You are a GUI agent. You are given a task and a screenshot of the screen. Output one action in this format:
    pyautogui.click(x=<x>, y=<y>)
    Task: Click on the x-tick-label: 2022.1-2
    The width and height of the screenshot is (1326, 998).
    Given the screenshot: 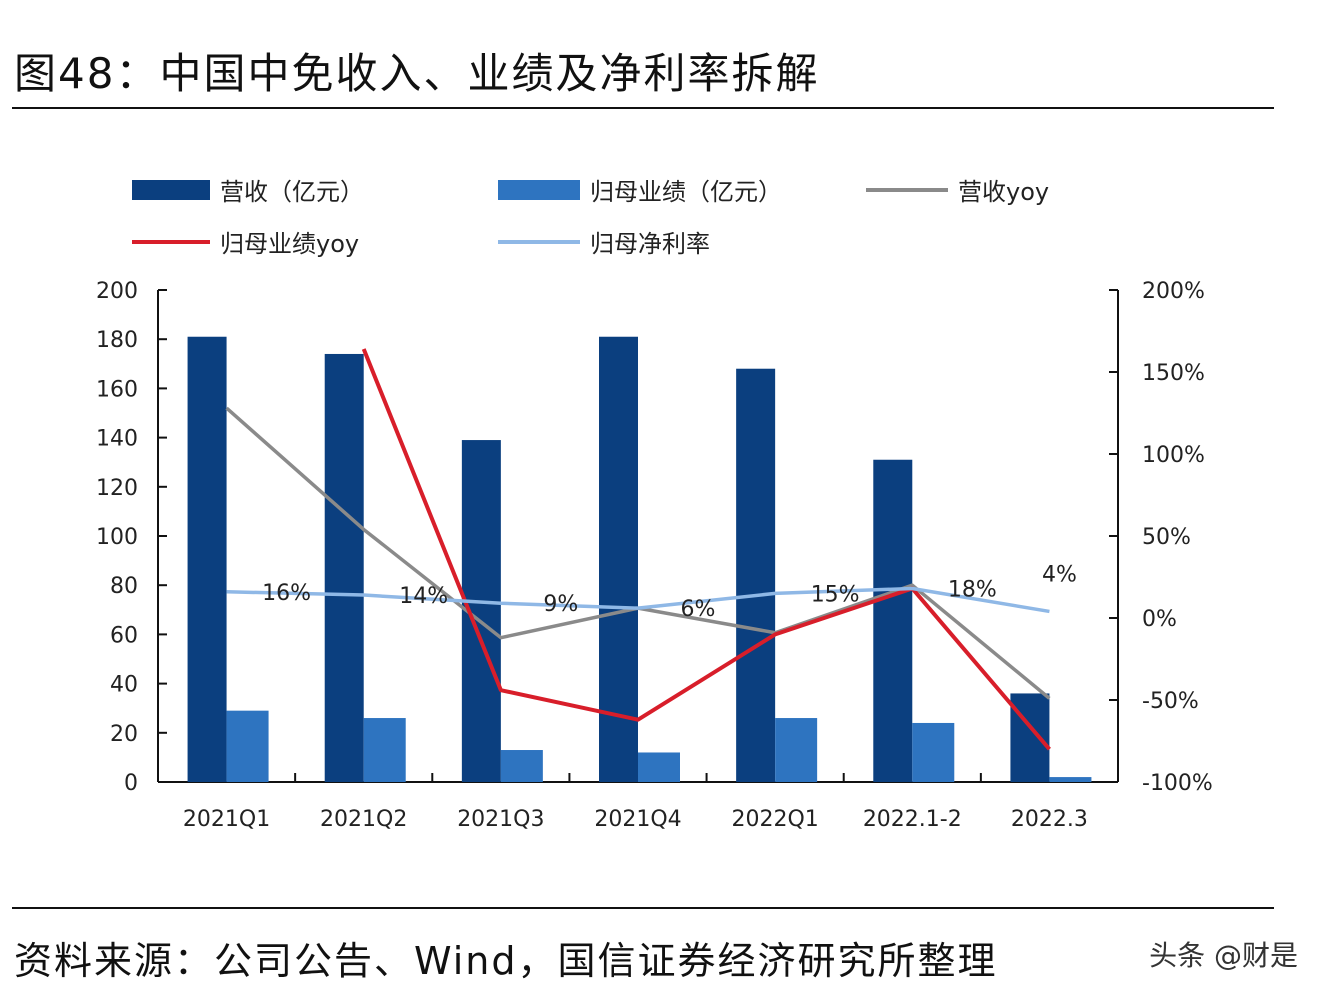 What is the action you would take?
    pyautogui.click(x=912, y=819)
    